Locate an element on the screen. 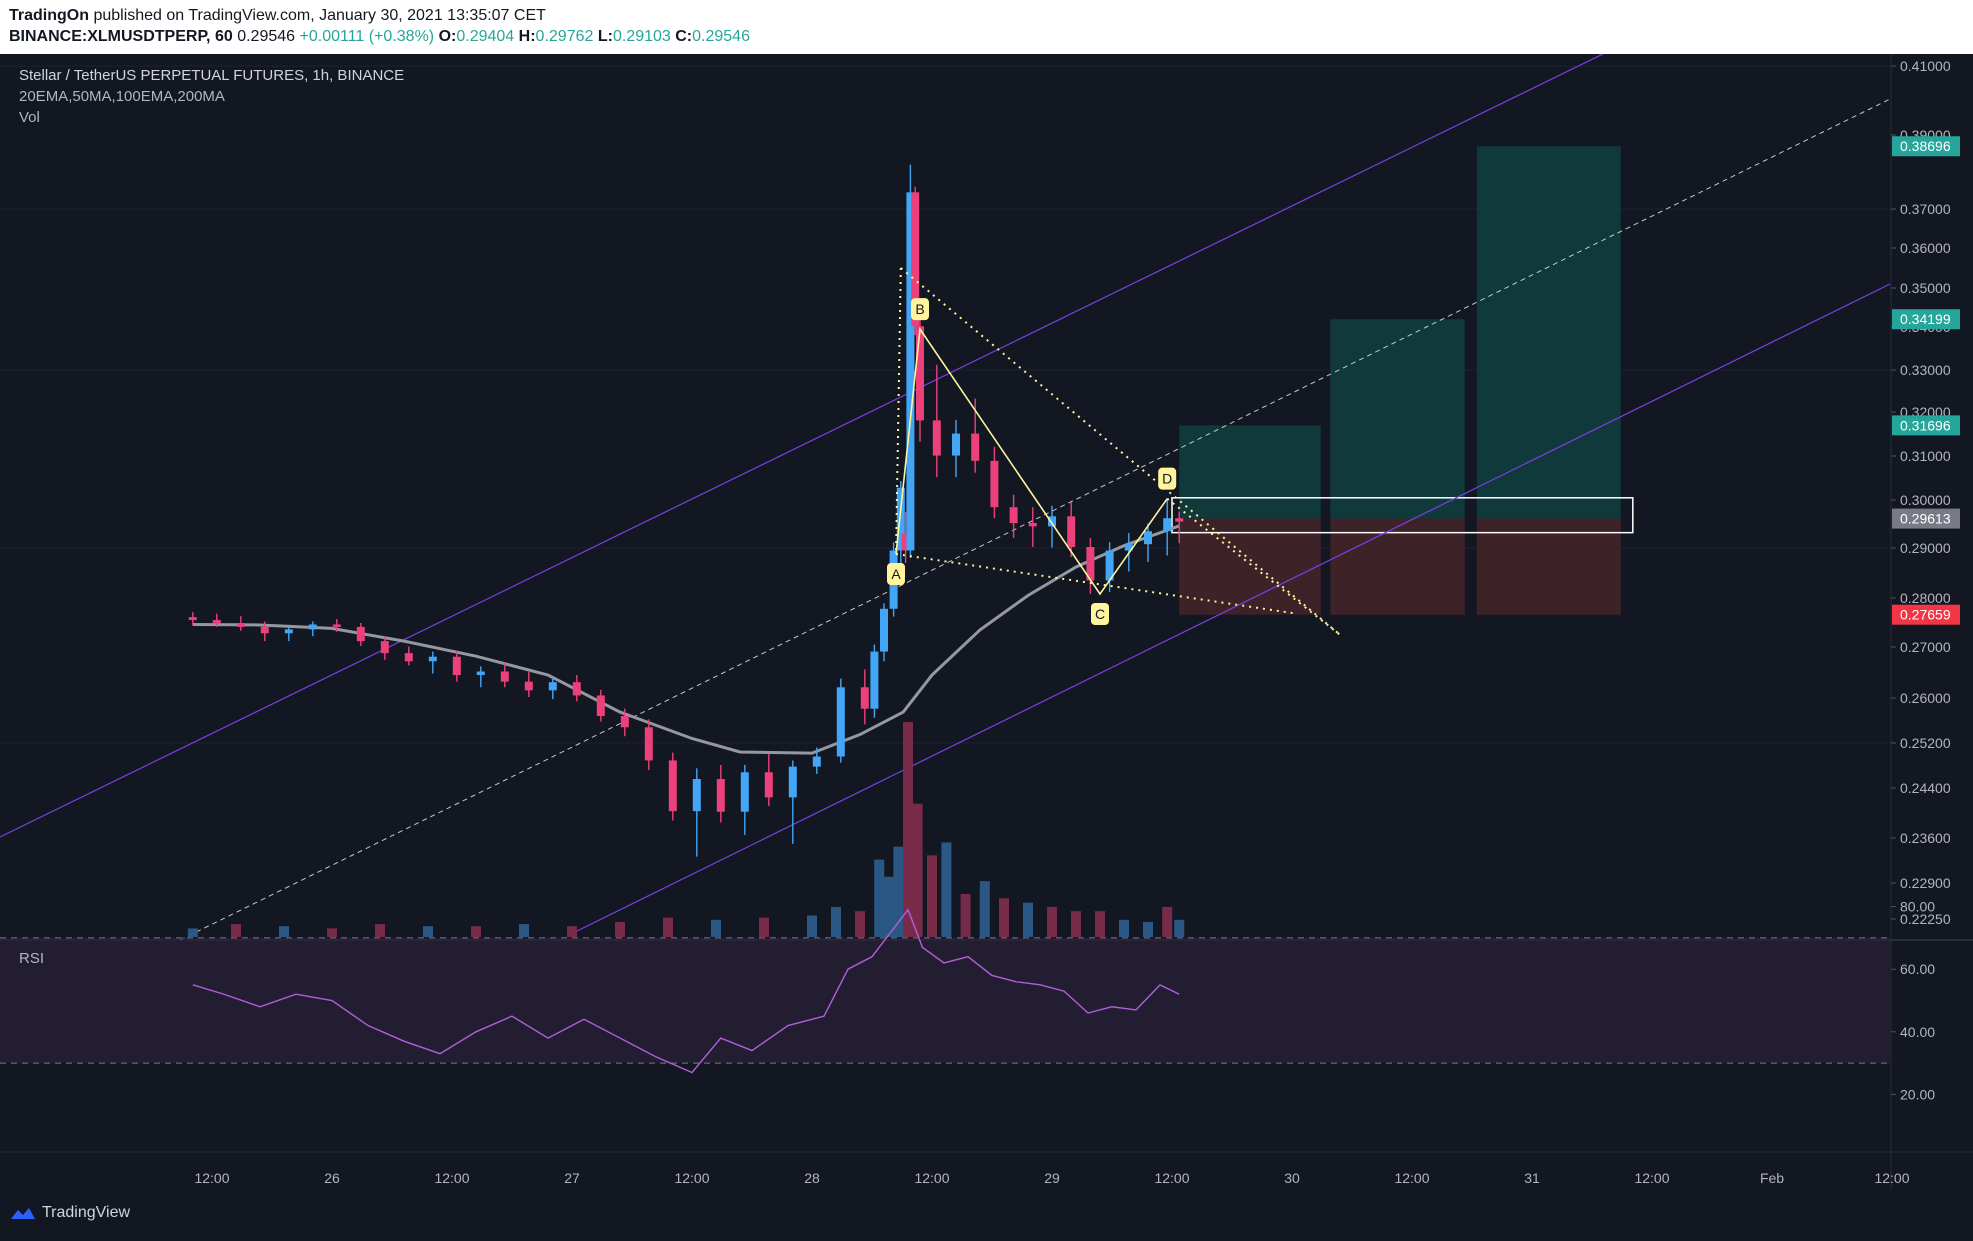  price-tick-label: 0.28000 is located at coordinates (1925, 598).